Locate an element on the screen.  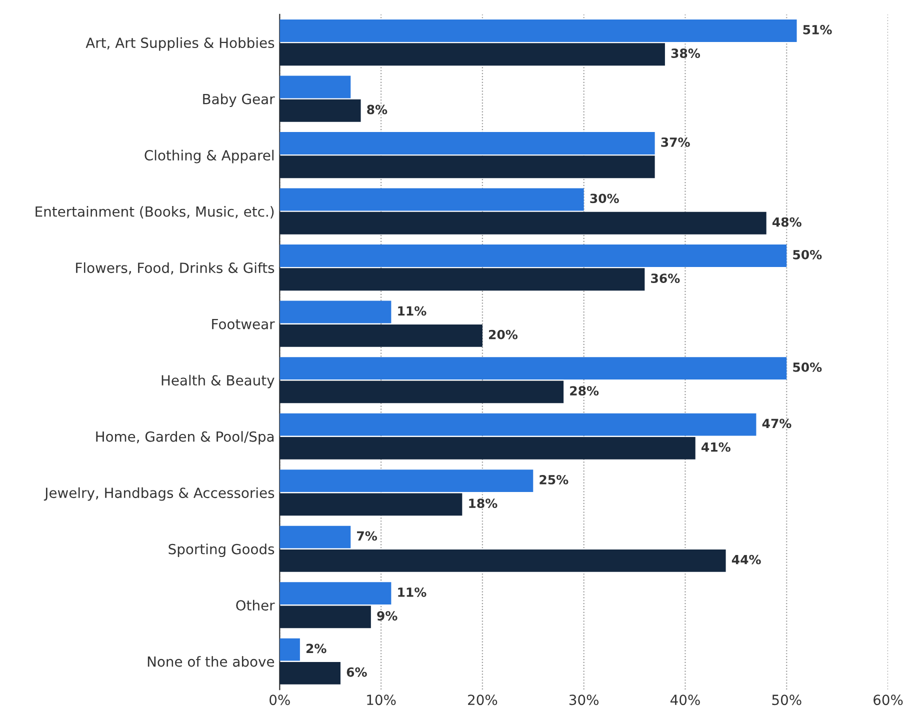
y-tick-label: Other is located at coordinates (255, 605).